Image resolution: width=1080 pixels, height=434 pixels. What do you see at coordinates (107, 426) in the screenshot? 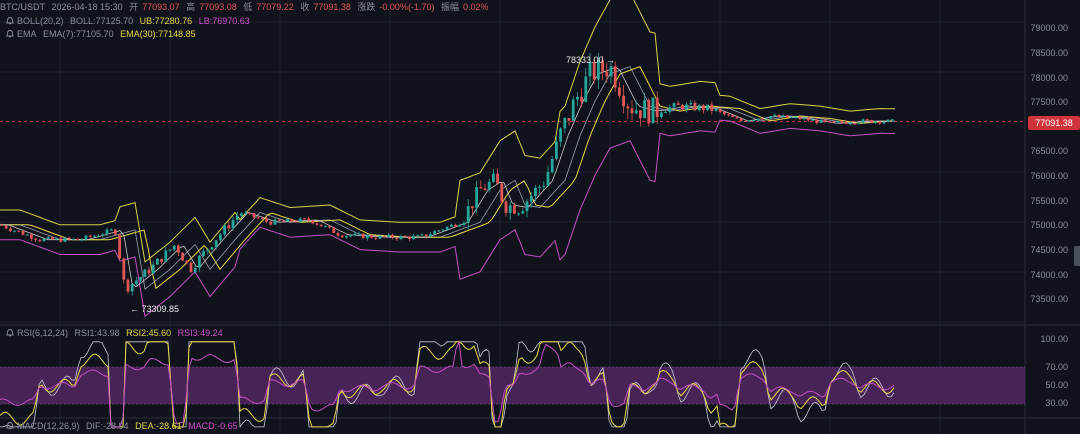
I see `macd-dif: DIF:-28.94` at bounding box center [107, 426].